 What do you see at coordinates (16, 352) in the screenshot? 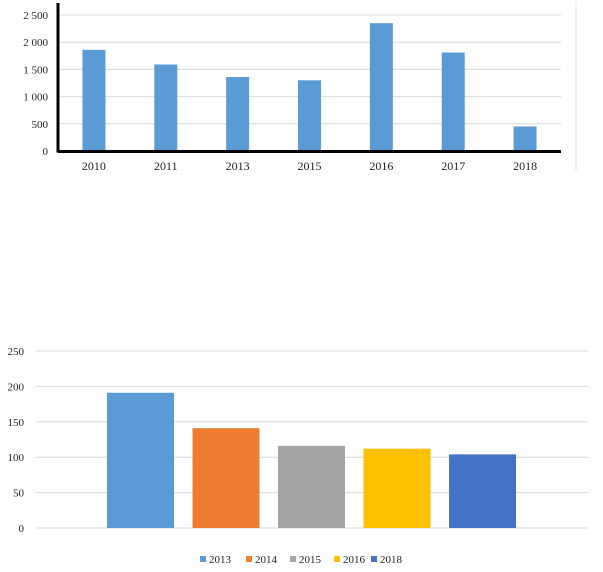
I see `y-tick-label: 250` at bounding box center [16, 352].